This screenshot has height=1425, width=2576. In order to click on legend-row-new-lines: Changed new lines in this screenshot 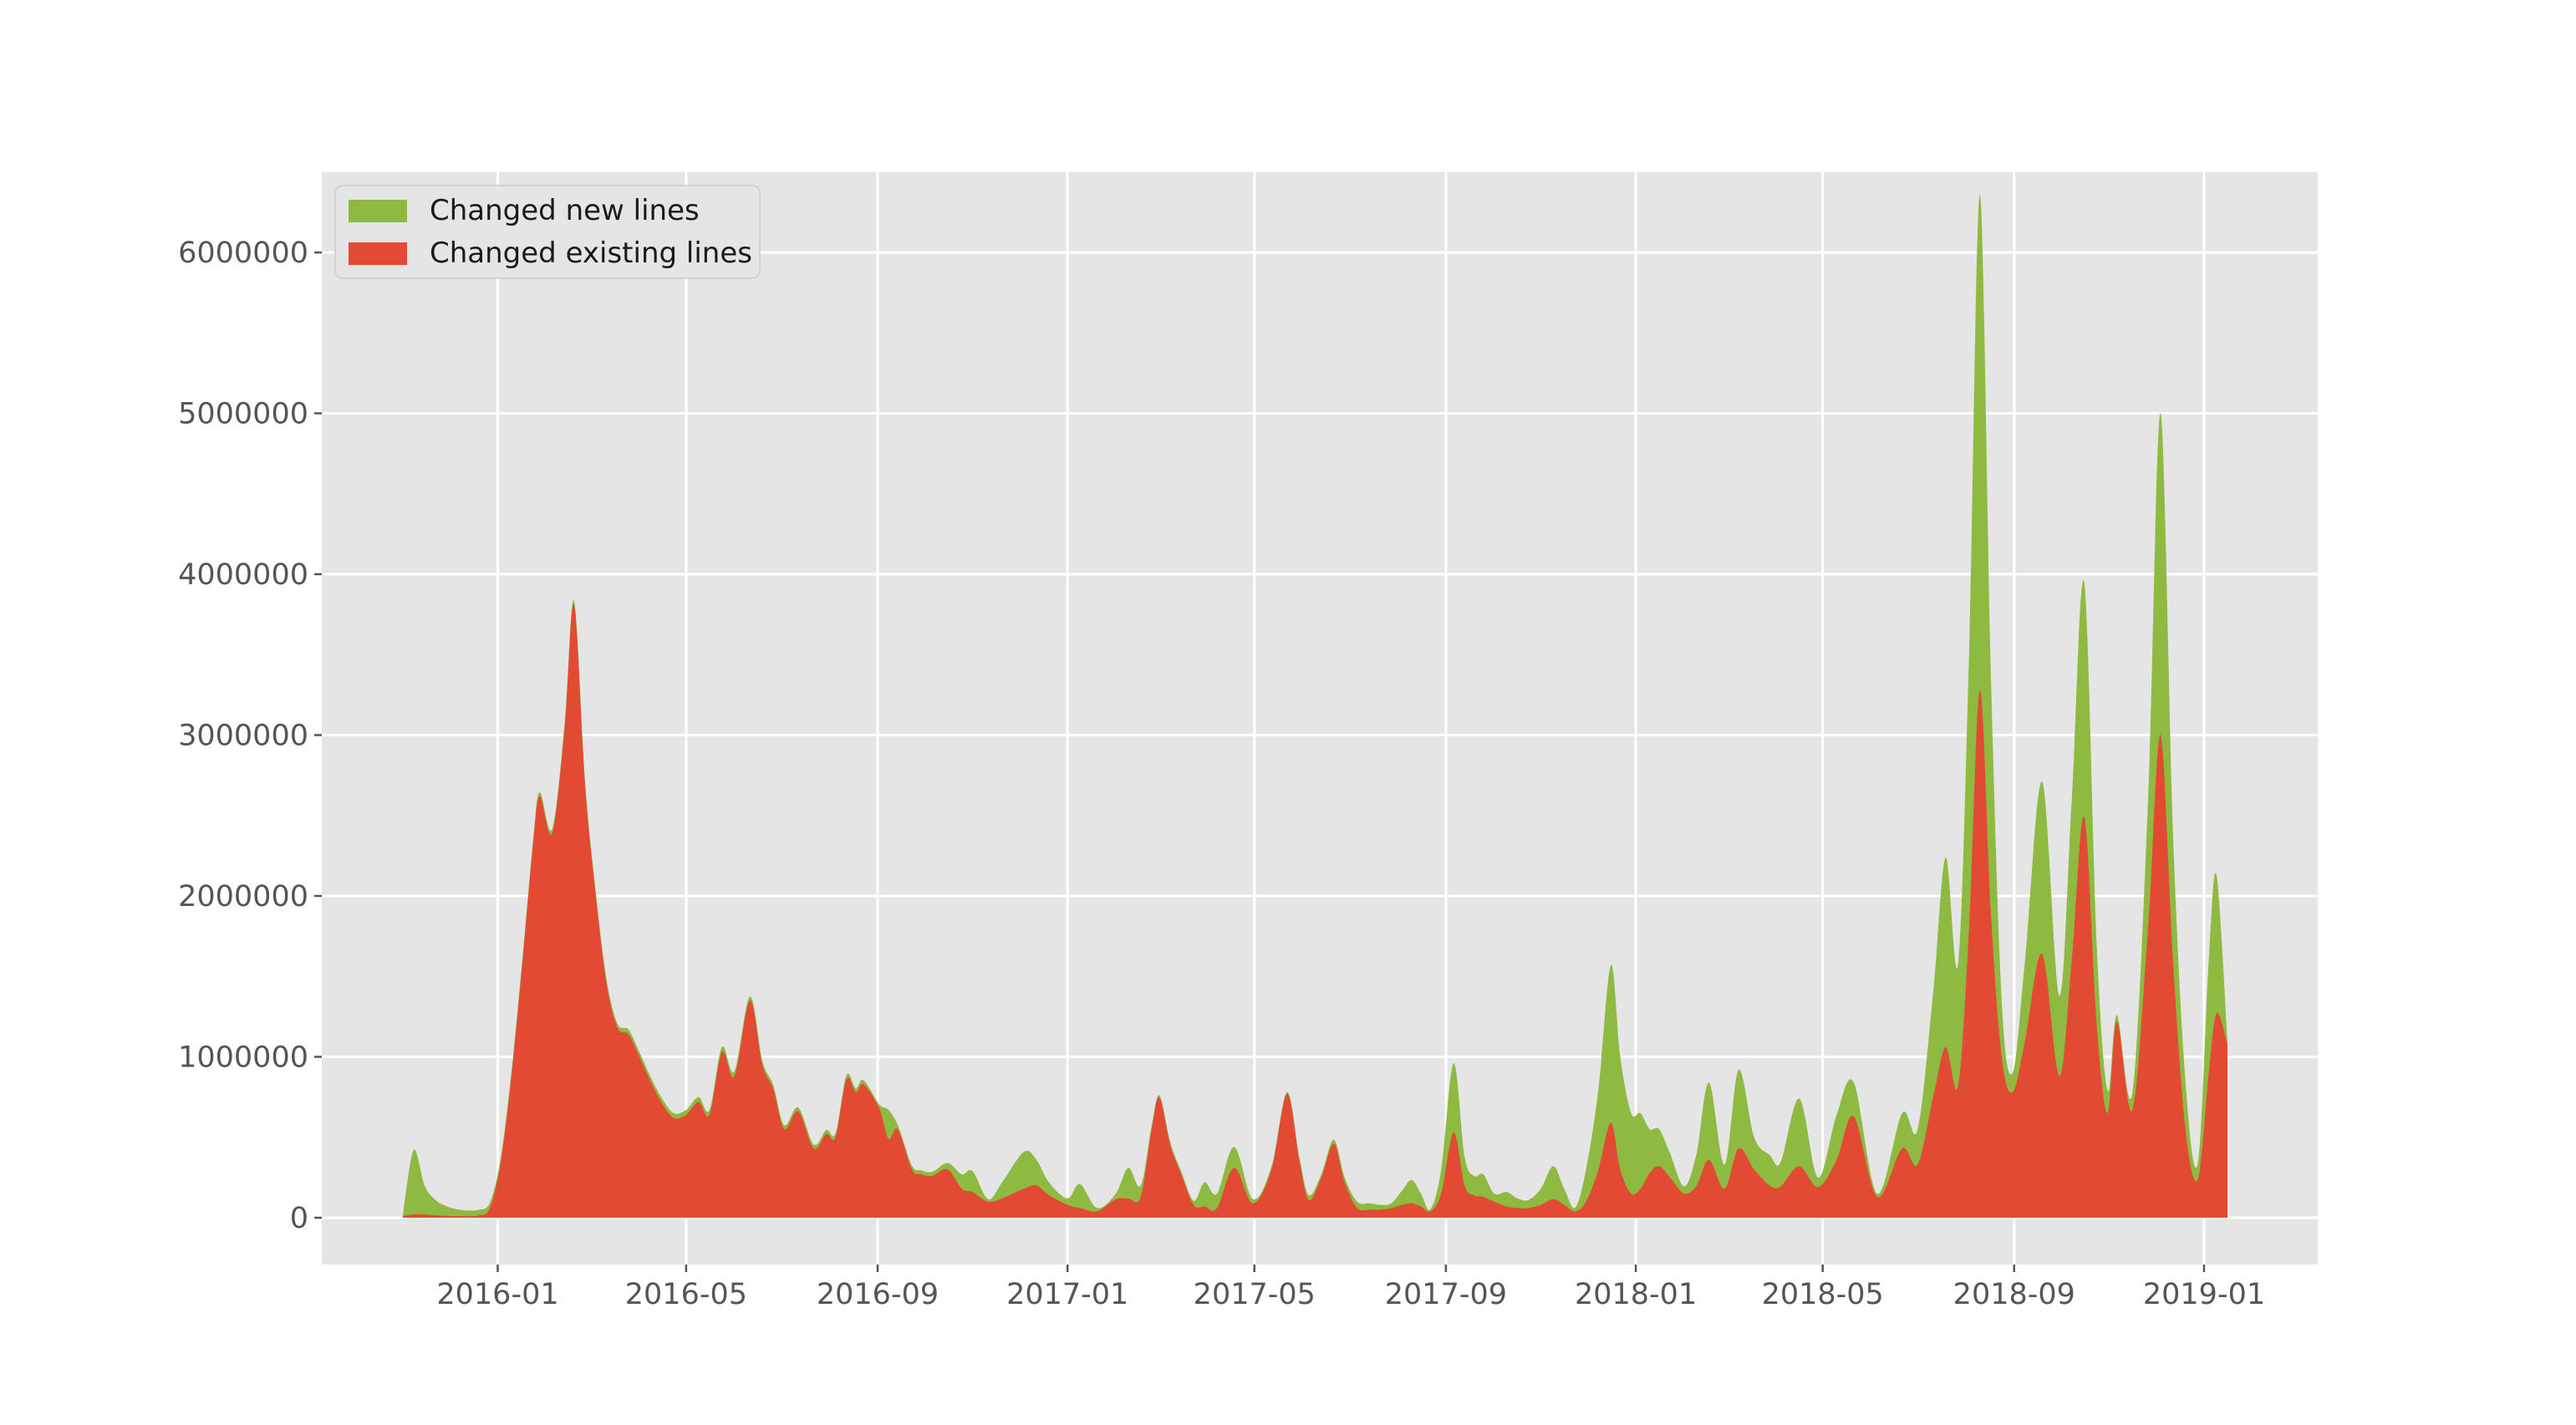, I will do `click(547, 210)`.